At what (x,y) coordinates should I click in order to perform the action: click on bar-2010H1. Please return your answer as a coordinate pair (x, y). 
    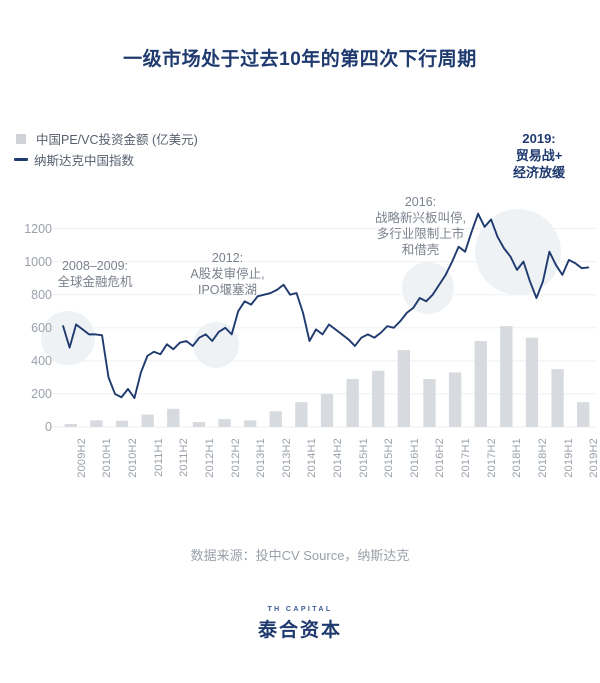
    Looking at the image, I should click on (96, 423).